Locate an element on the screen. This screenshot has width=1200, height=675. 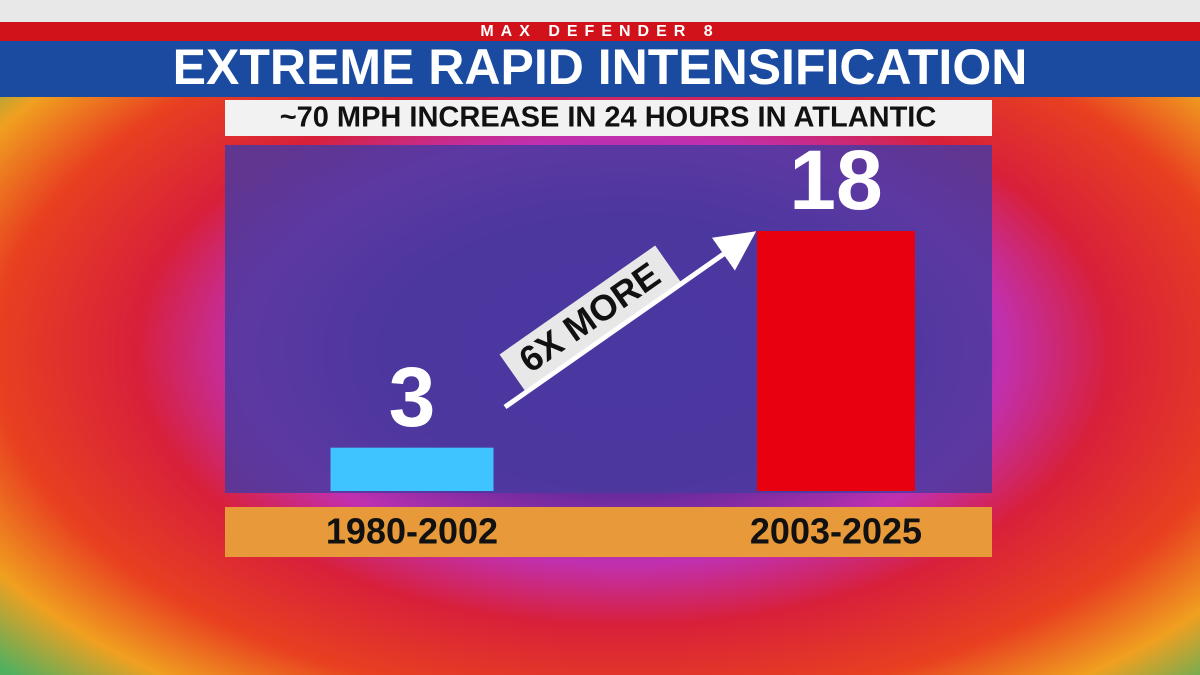
header-band is located at coordinates (600, 31).